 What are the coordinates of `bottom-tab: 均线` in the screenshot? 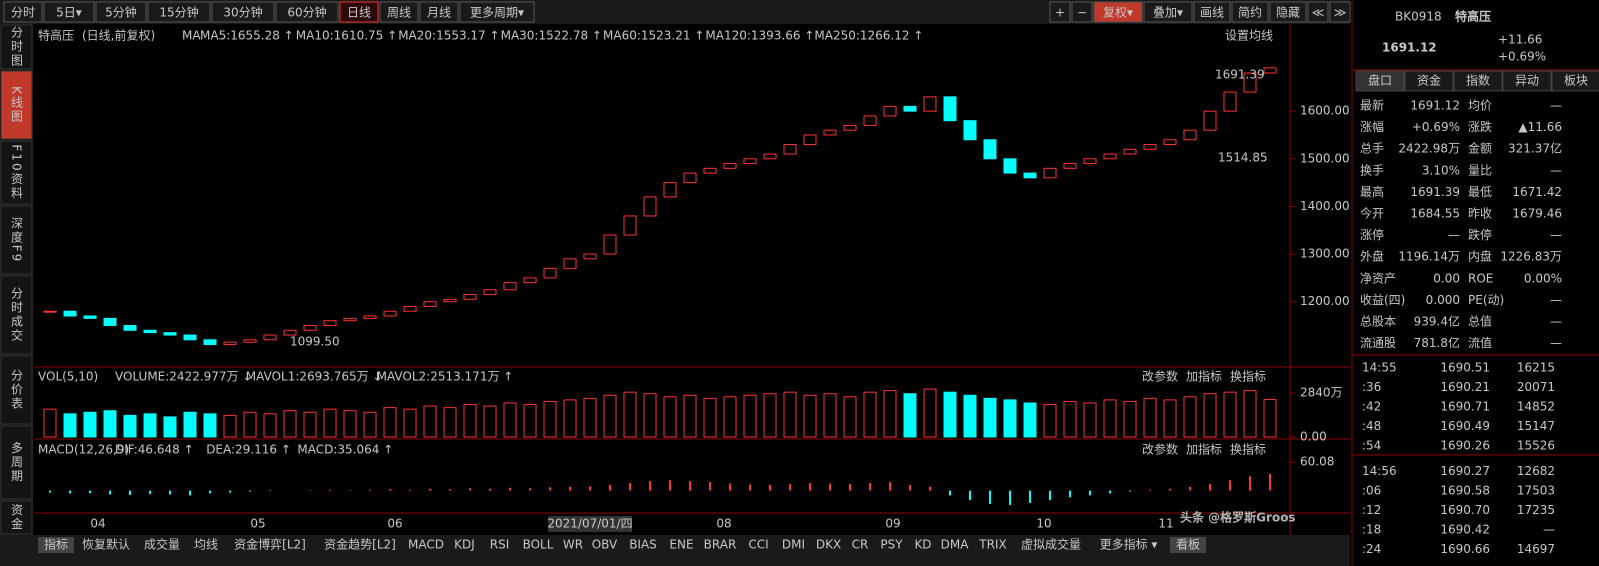 It's located at (206, 545).